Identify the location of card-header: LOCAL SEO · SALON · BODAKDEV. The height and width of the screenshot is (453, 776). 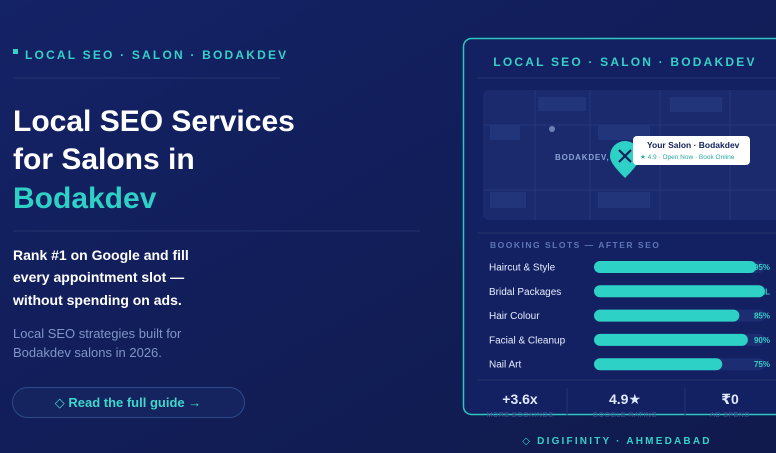
(624, 62).